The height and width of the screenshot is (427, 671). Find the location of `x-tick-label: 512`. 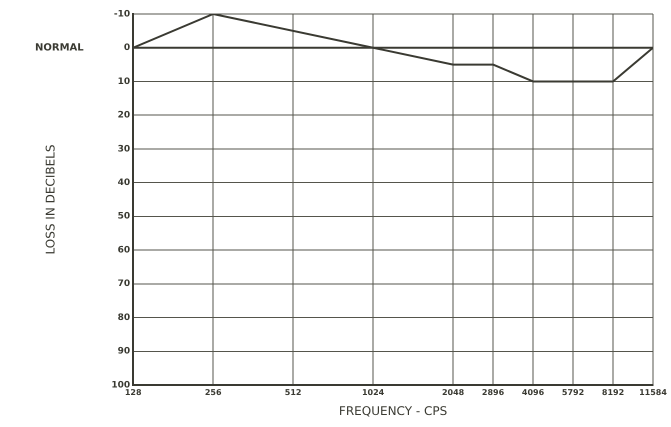

x-tick-label: 512 is located at coordinates (293, 392).